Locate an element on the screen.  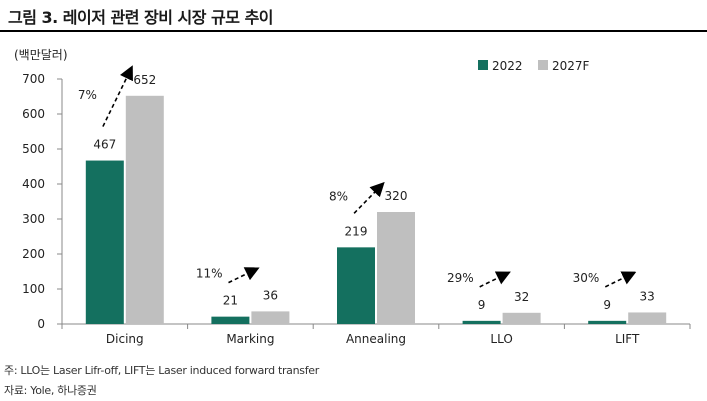
data-label-2022: 467 is located at coordinates (104, 145).